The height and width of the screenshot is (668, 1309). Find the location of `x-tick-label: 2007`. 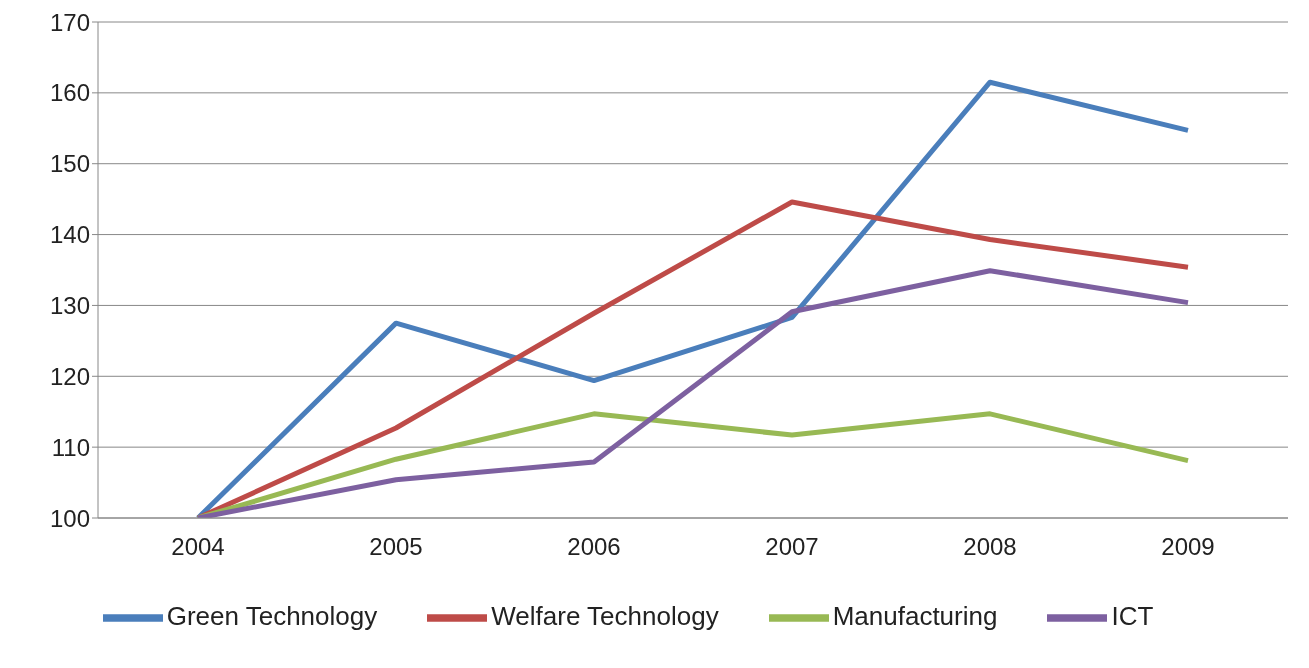

x-tick-label: 2007 is located at coordinates (792, 547).